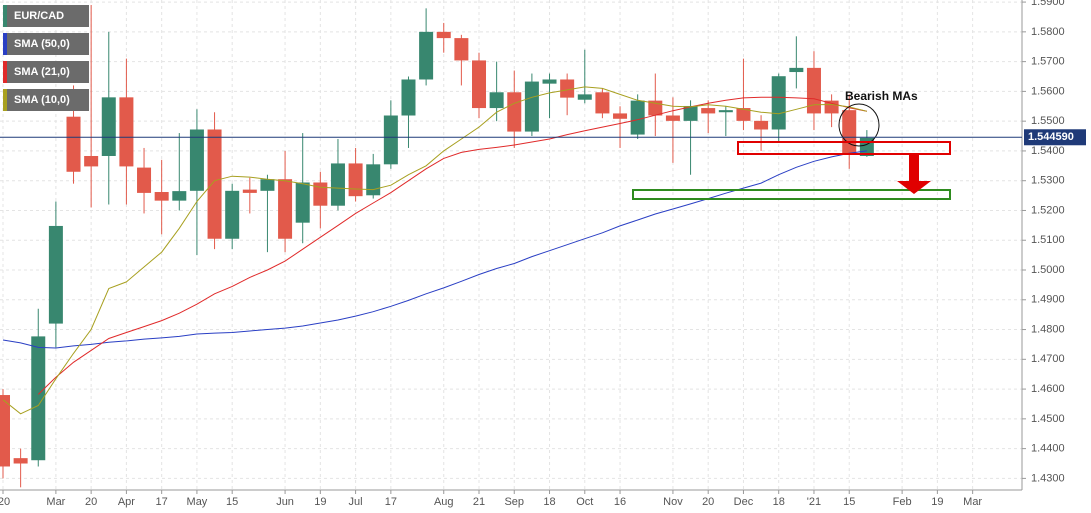 The image size is (1091, 513). I want to click on last-price-label: 1.544590, so click(1051, 137).